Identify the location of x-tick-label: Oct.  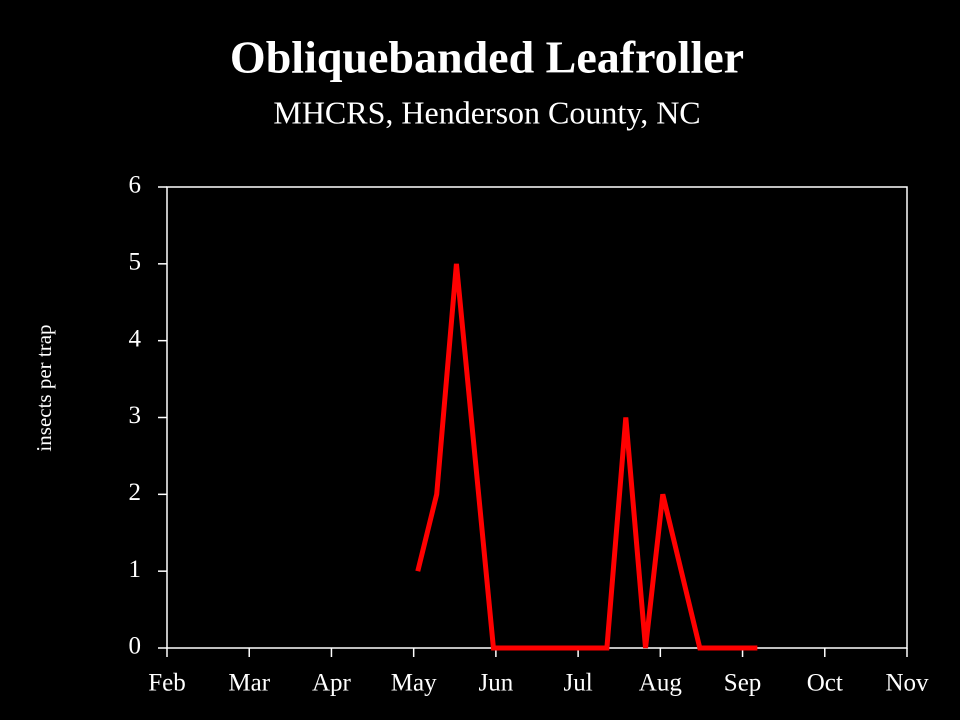
(825, 683).